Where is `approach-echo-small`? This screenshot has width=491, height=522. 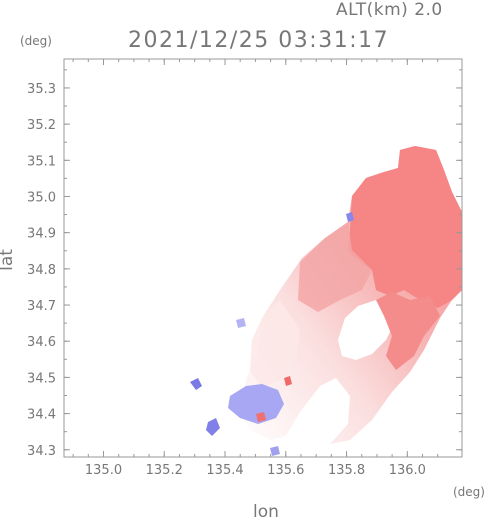
approach-echo-small is located at coordinates (261, 417).